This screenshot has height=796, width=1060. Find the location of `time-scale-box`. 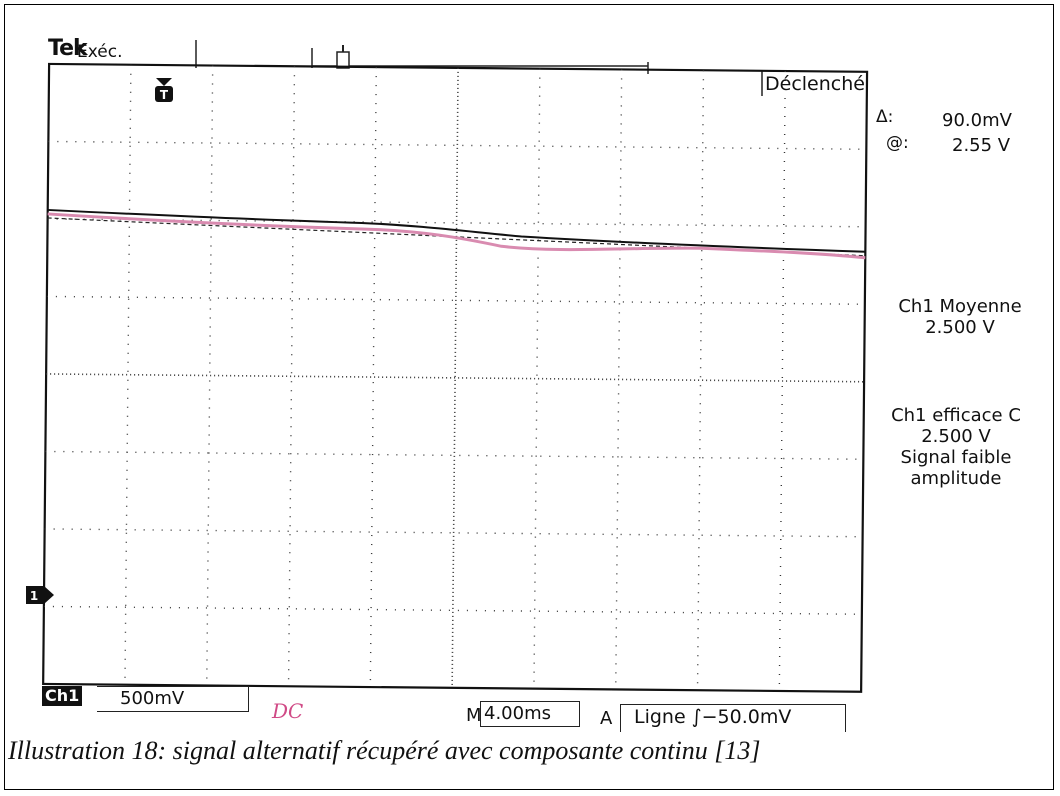

time-scale-box is located at coordinates (530, 714).